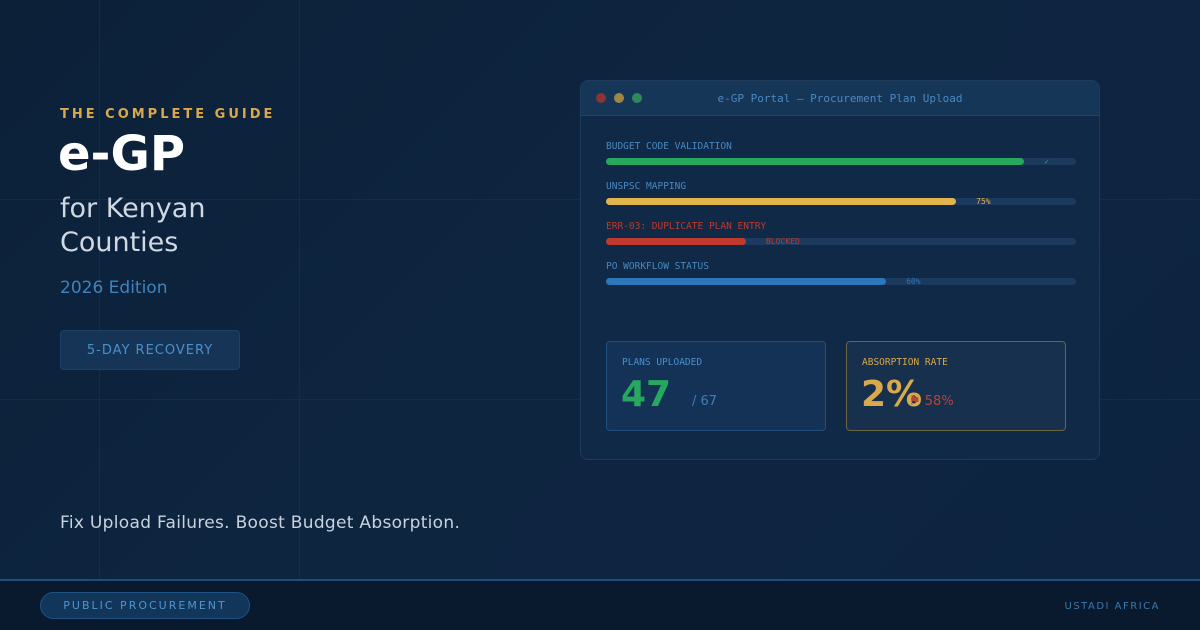 The width and height of the screenshot is (1200, 630). Describe the element at coordinates (150, 350) in the screenshot. I see `recovery-button: 5-DAY RECOVERY` at that location.